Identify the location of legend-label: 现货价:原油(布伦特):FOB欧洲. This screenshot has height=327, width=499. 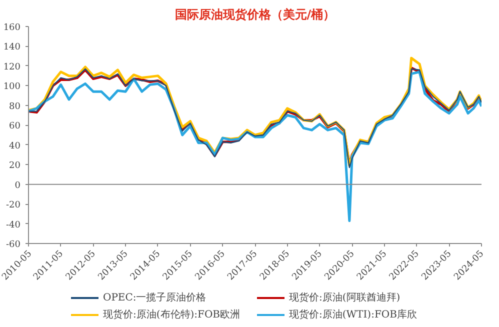
(172, 315).